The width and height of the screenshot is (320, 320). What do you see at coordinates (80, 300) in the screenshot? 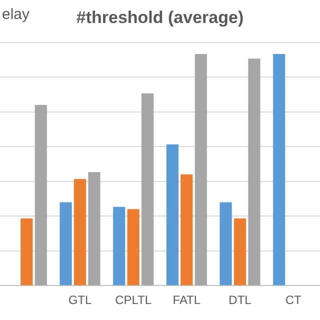
I see `x-tick-label: GTL` at bounding box center [80, 300].